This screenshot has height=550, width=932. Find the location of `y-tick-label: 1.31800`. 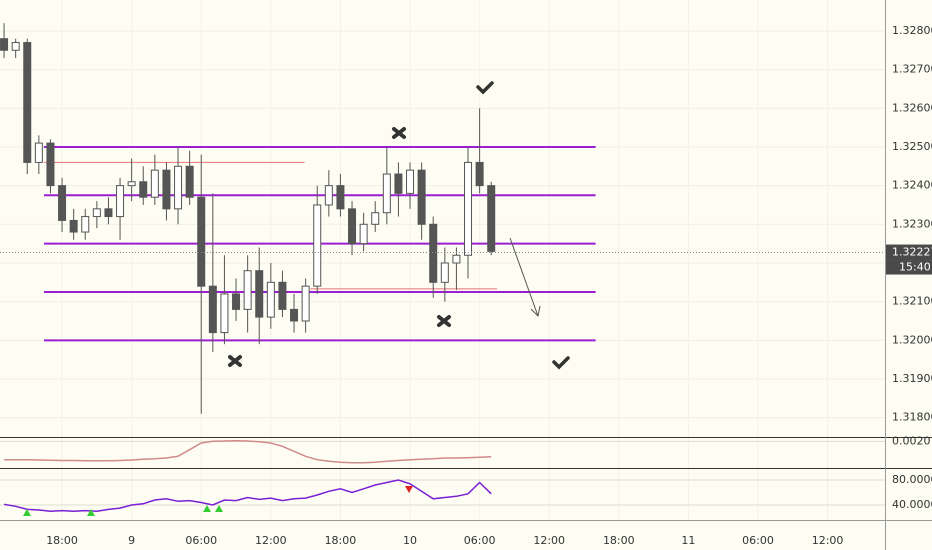

y-tick-label: 1.31800 is located at coordinates (912, 417).